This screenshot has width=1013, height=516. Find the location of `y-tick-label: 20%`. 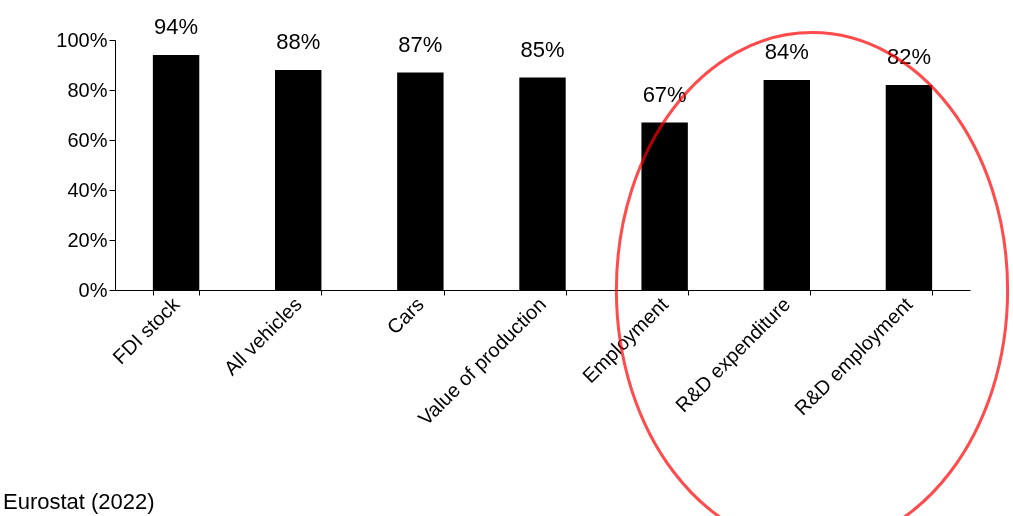

y-tick-label: 20% is located at coordinates (87, 239).